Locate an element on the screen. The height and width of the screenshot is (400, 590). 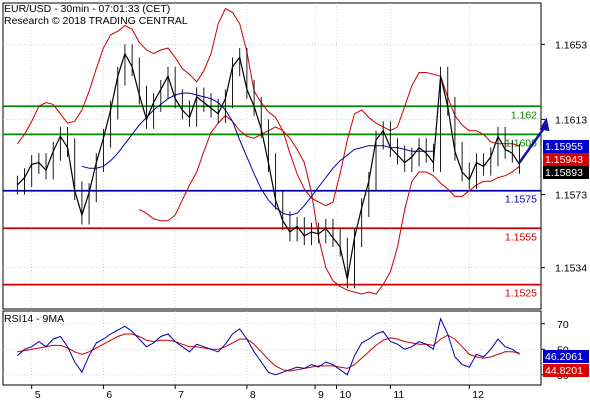
rsi-line is located at coordinates (268, 346).